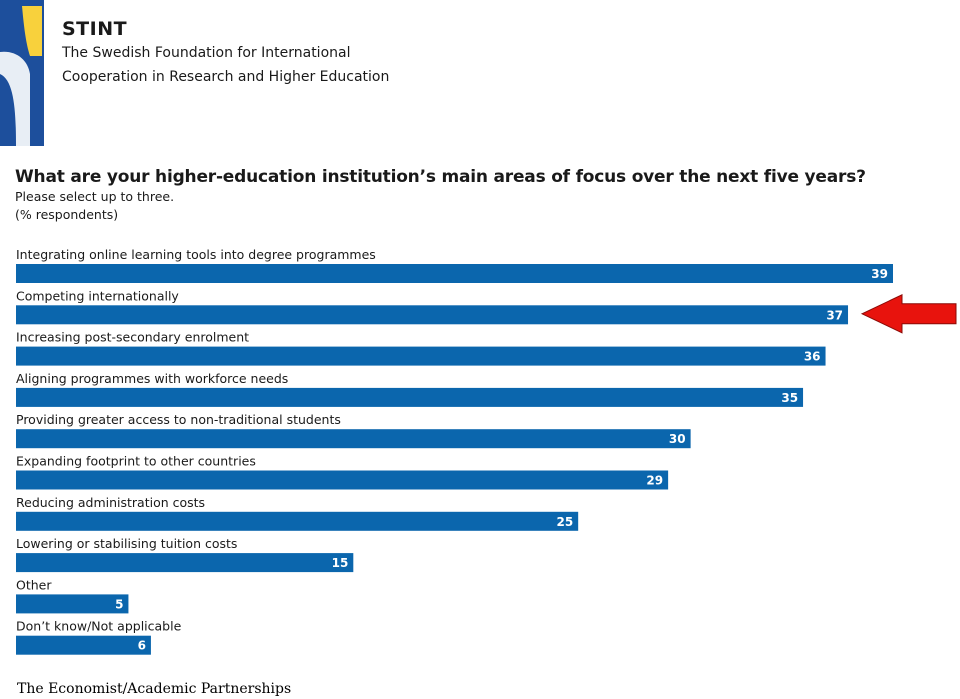 The height and width of the screenshot is (699, 960). What do you see at coordinates (564, 522) in the screenshot?
I see `value-label: 25` at bounding box center [564, 522].